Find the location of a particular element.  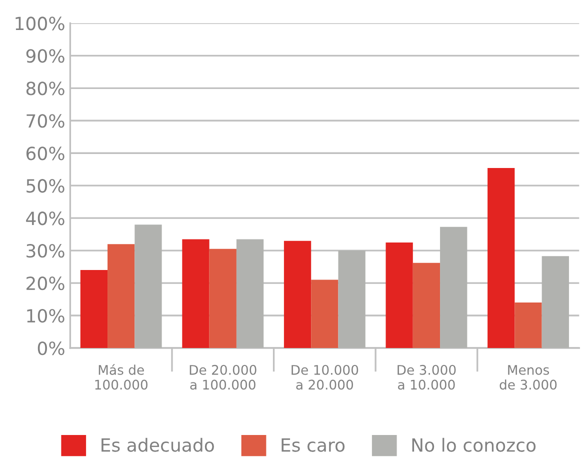

y-tick-label: 30% is located at coordinates (45, 251).